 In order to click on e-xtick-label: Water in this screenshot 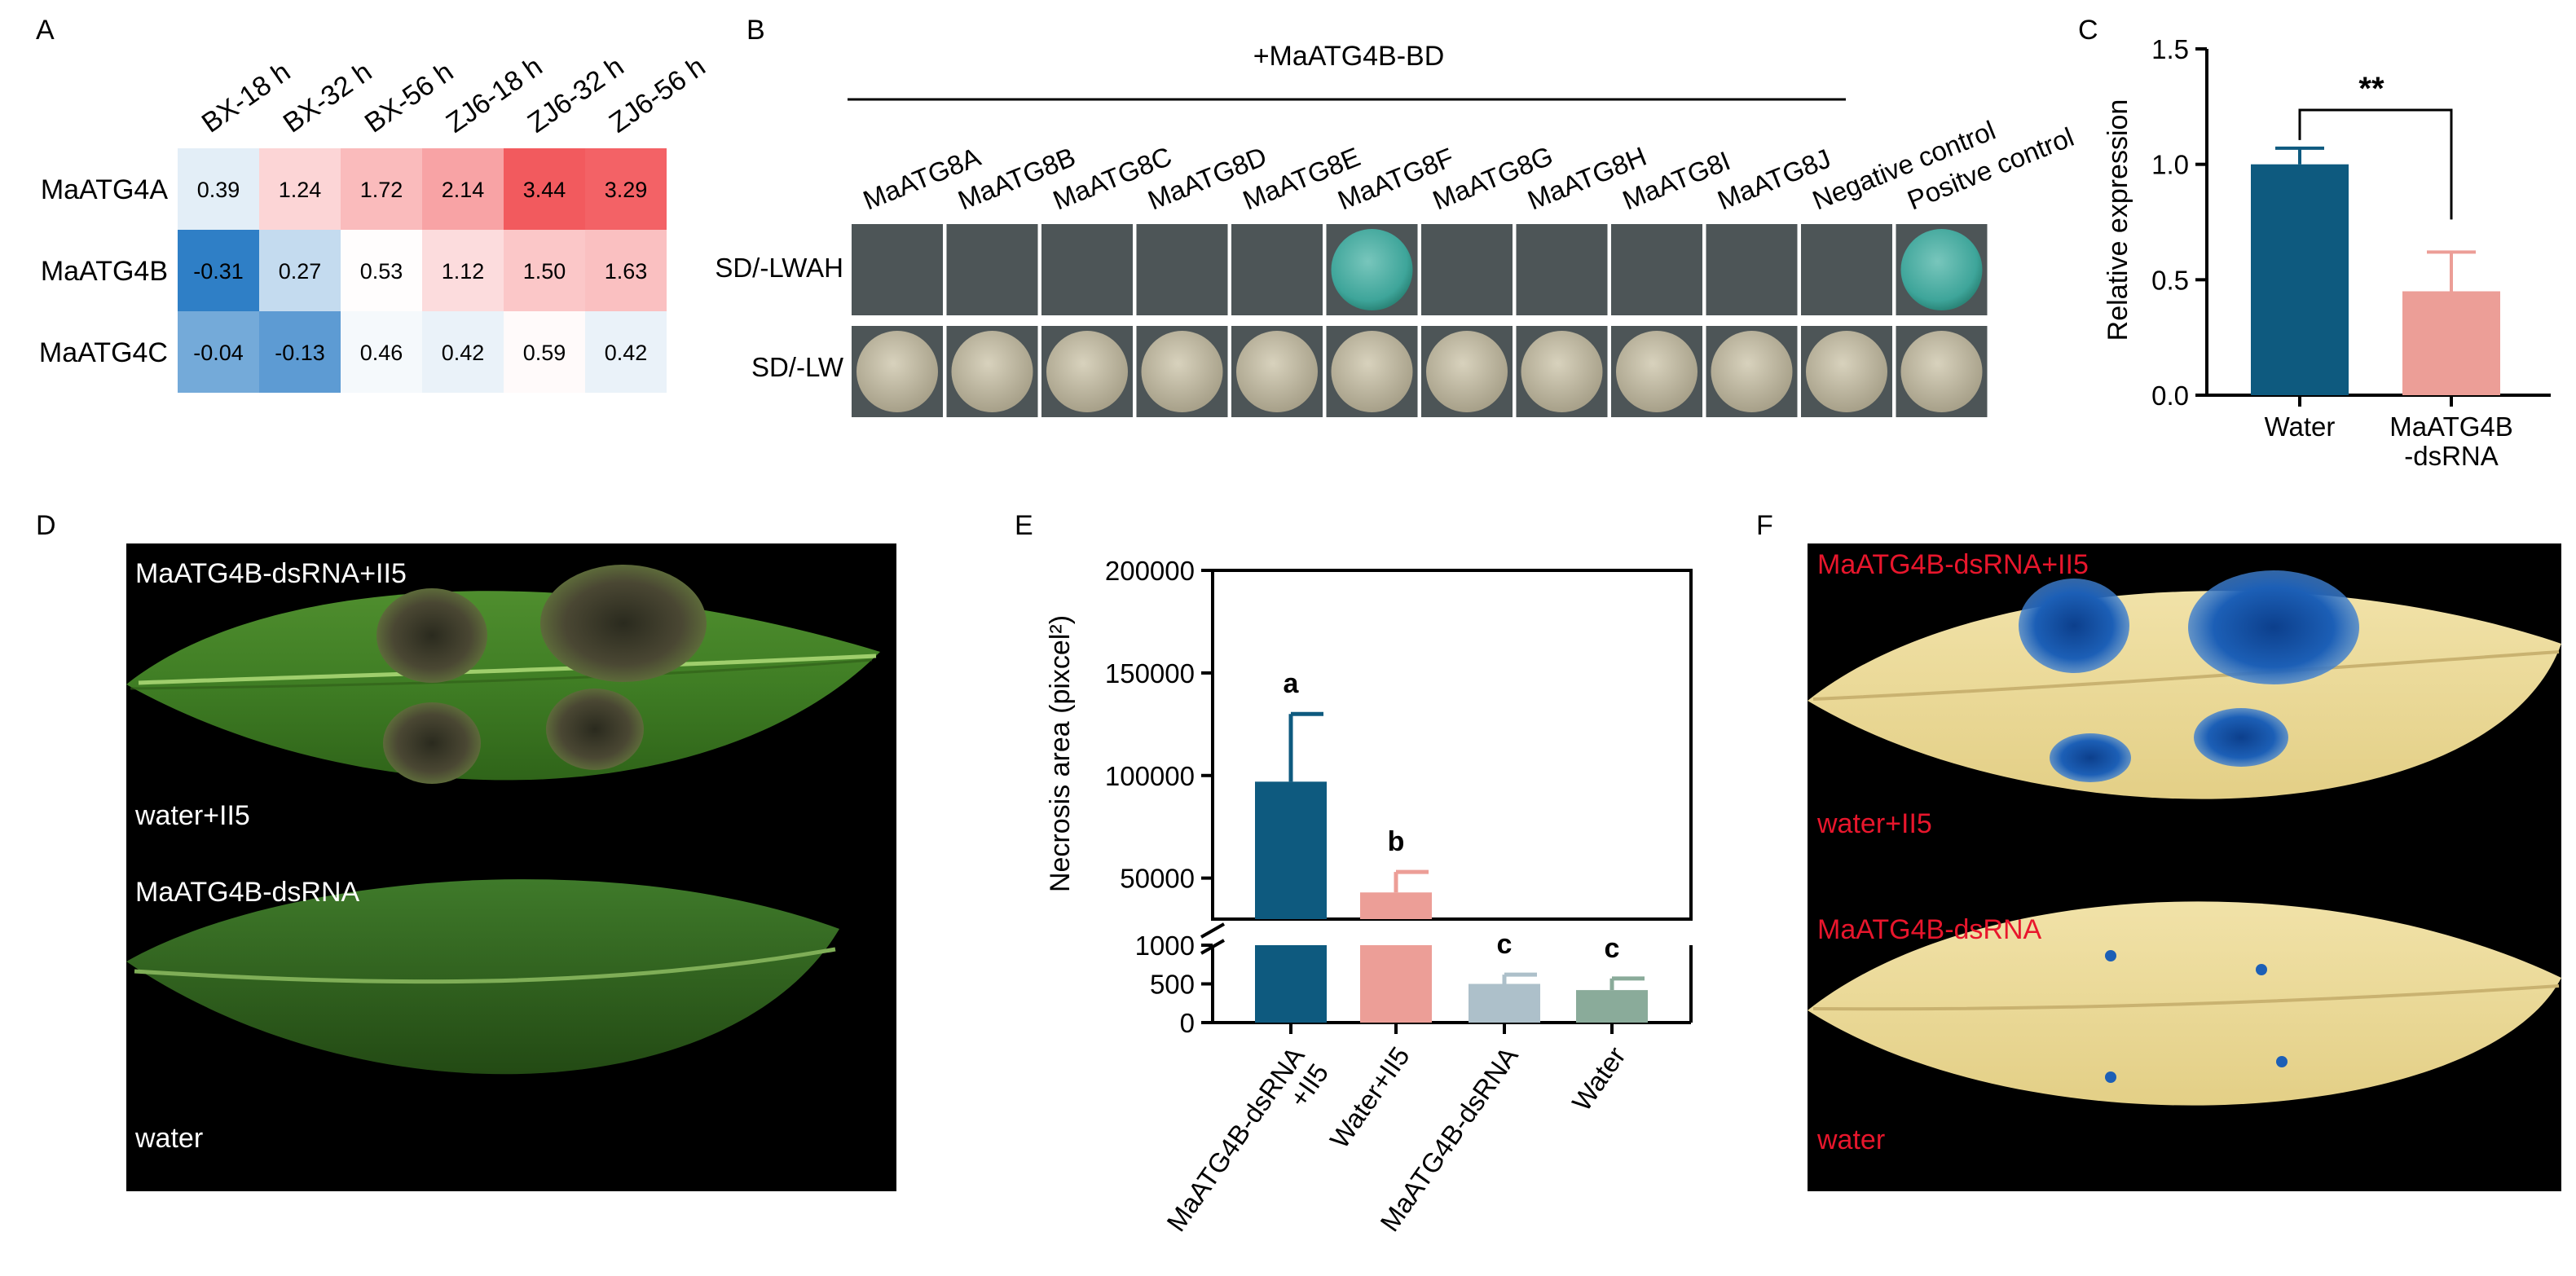, I will do `click(1598, 1078)`.